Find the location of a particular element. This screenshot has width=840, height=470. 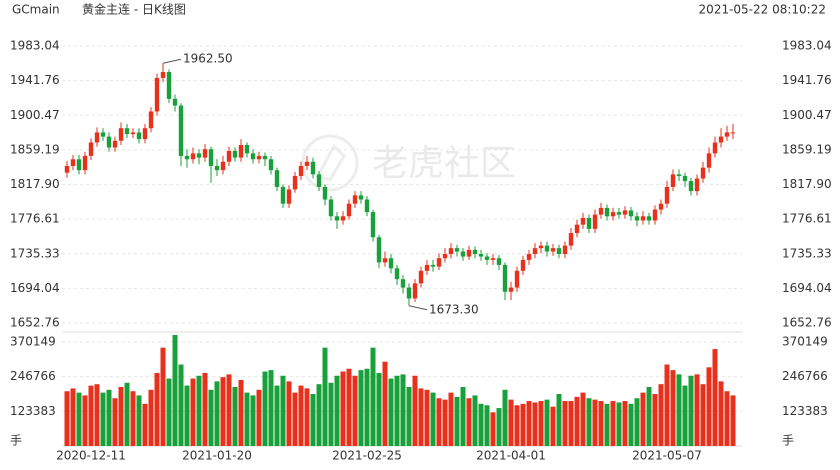

y-tick-label-right: 1776.61 is located at coordinates (807, 219).